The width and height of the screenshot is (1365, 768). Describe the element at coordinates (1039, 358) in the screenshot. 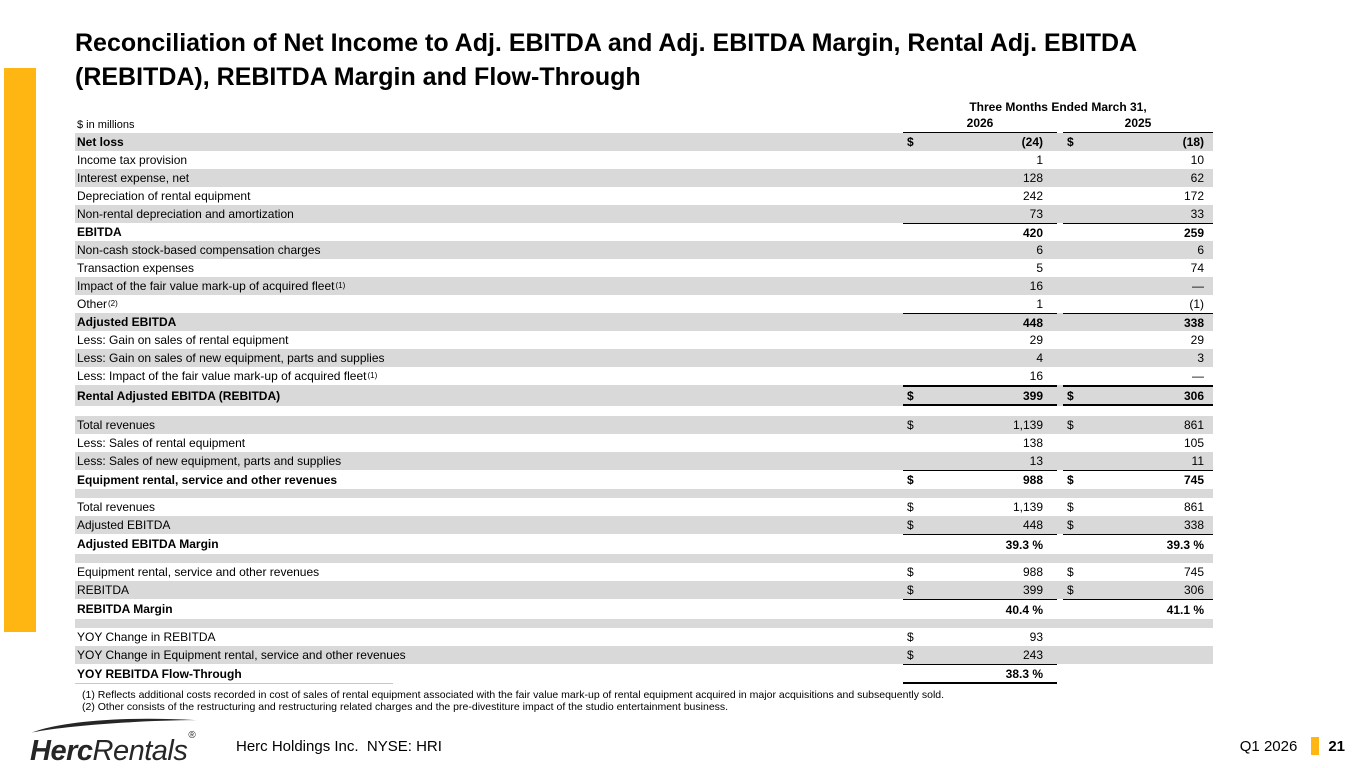

I see `cell-value: 4` at that location.